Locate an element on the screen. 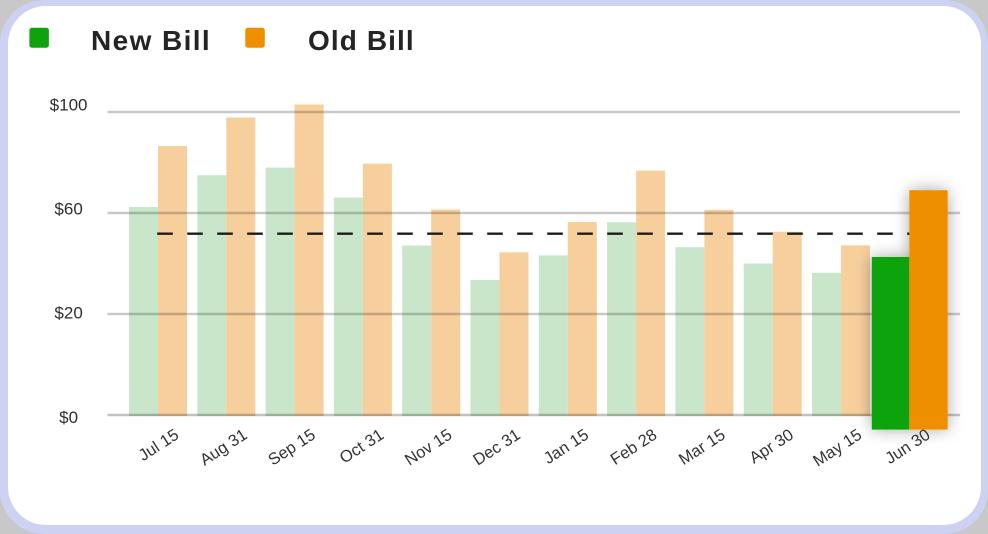 This screenshot has height=534, width=988. svg-text: Sep 15 is located at coordinates (292, 448).